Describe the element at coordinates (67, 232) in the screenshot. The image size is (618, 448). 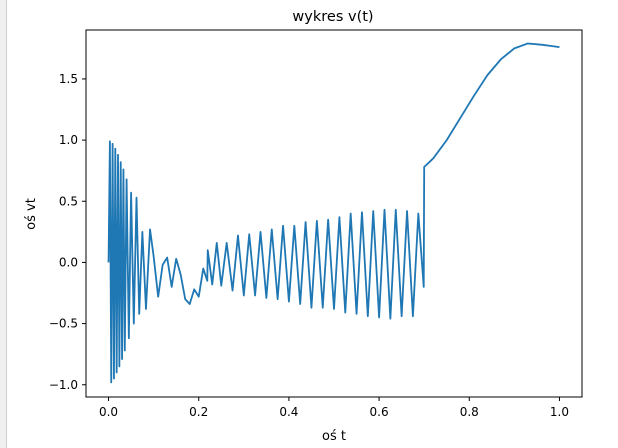
I see `y-axis-ticks: −1.0 −0.5 0.0 0.5 1.0 1.5` at that location.